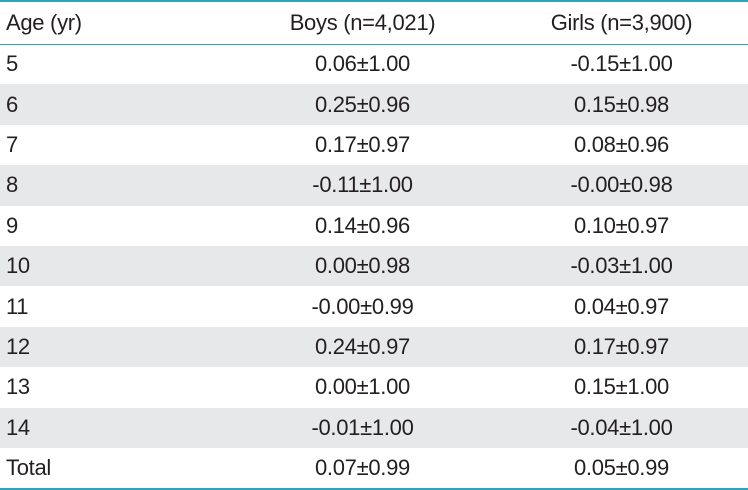  I want to click on cell-boys: 0.06±1.00, so click(362, 64).